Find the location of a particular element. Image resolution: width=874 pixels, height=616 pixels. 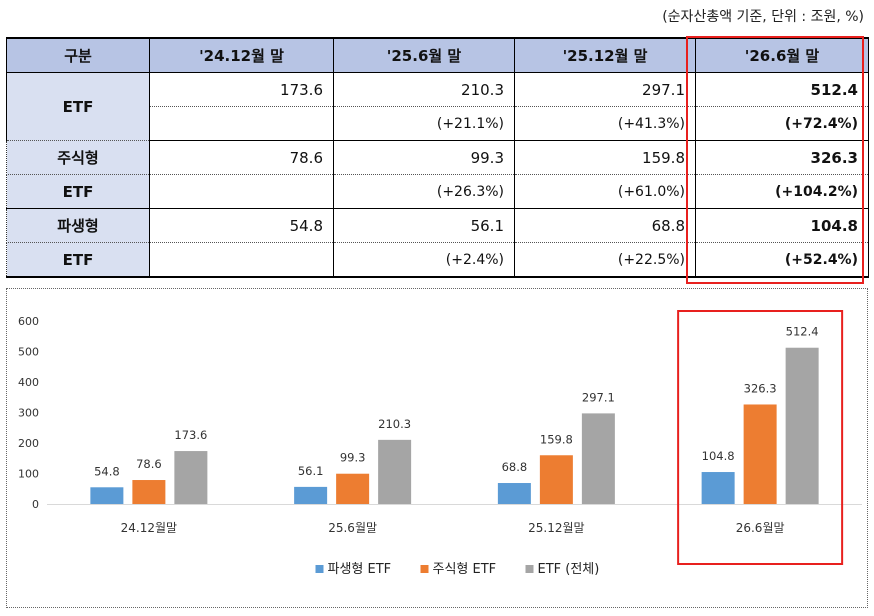

y-tick-label: 200 is located at coordinates (28, 443).